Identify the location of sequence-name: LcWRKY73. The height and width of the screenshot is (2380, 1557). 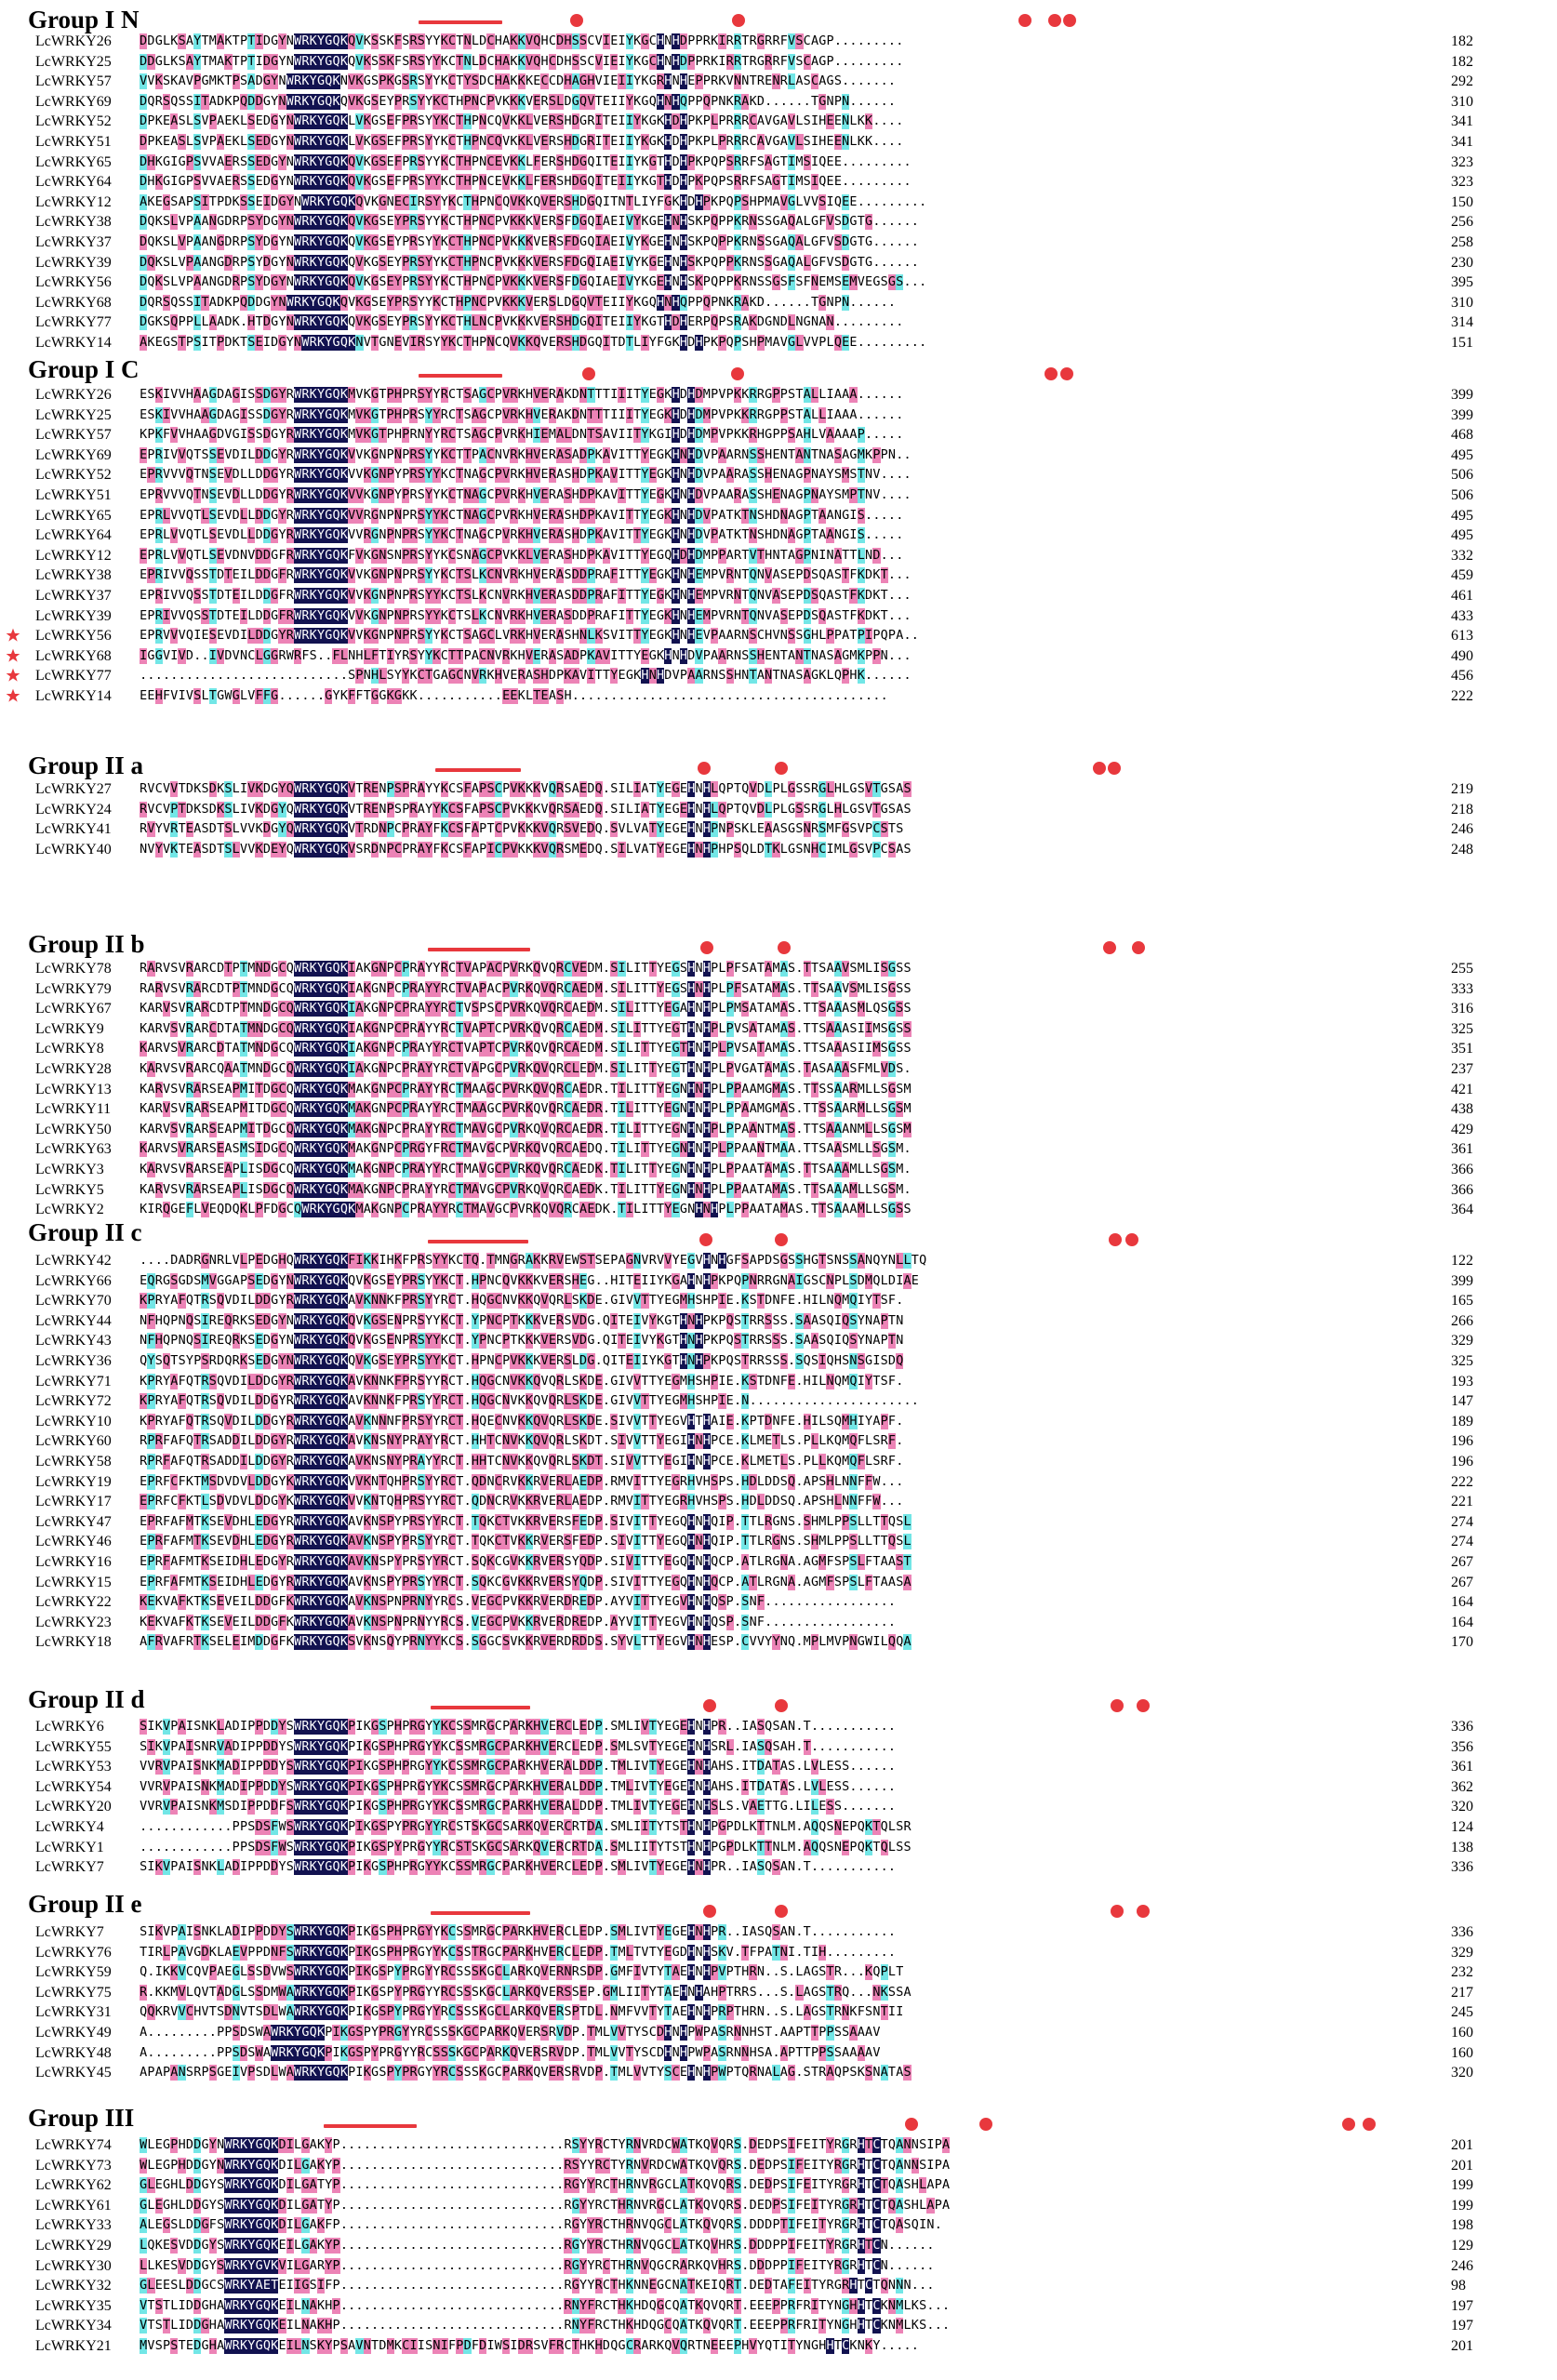
(73, 2165).